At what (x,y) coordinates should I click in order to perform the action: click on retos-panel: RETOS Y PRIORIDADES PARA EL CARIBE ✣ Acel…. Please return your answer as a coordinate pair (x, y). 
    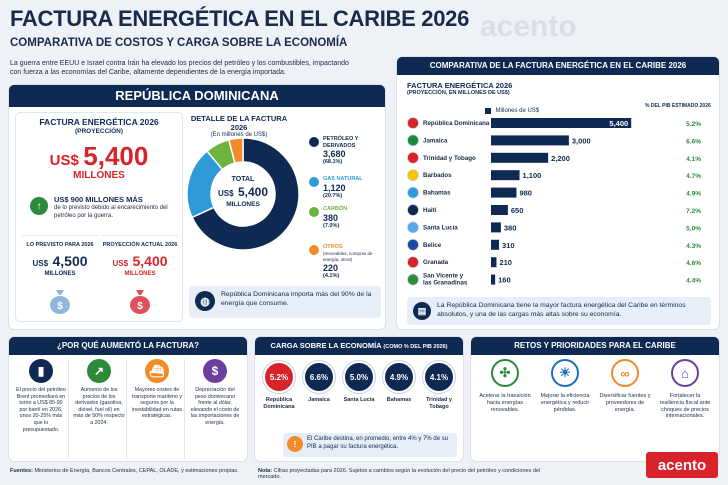
    Looking at the image, I should click on (595, 399).